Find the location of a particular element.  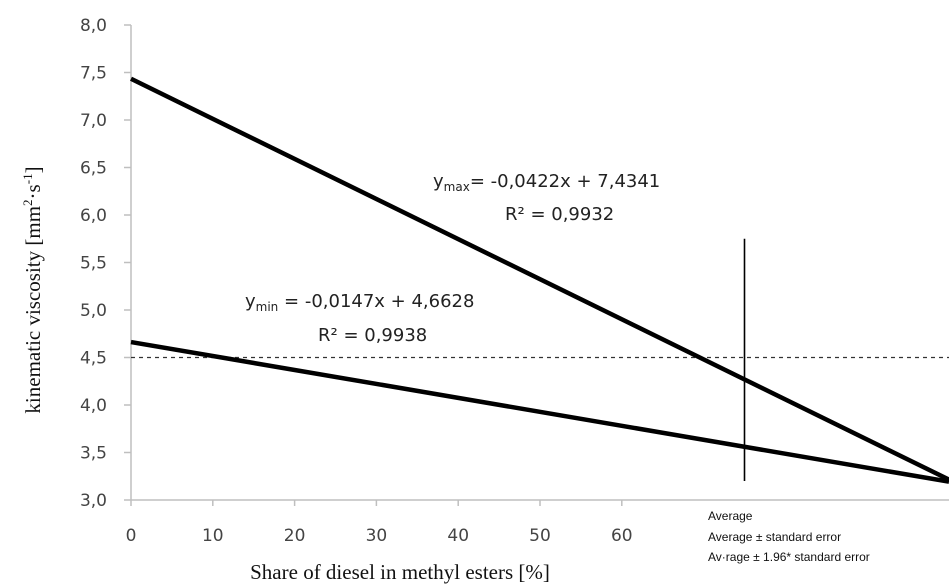

x-tick-label: 50 is located at coordinates (540, 536).